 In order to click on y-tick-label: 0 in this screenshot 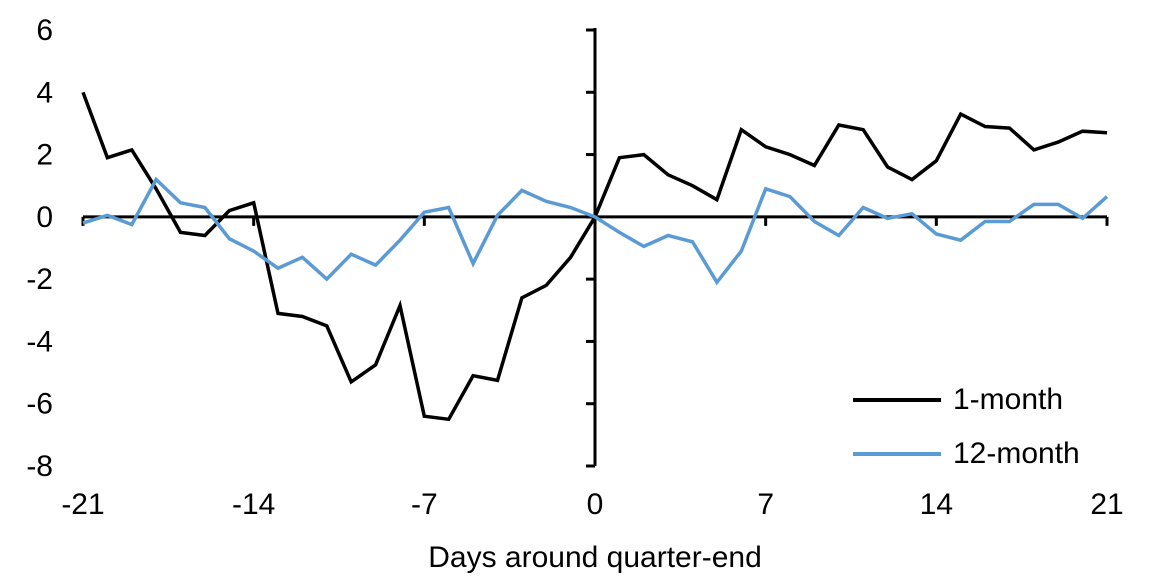, I will do `click(44, 217)`.